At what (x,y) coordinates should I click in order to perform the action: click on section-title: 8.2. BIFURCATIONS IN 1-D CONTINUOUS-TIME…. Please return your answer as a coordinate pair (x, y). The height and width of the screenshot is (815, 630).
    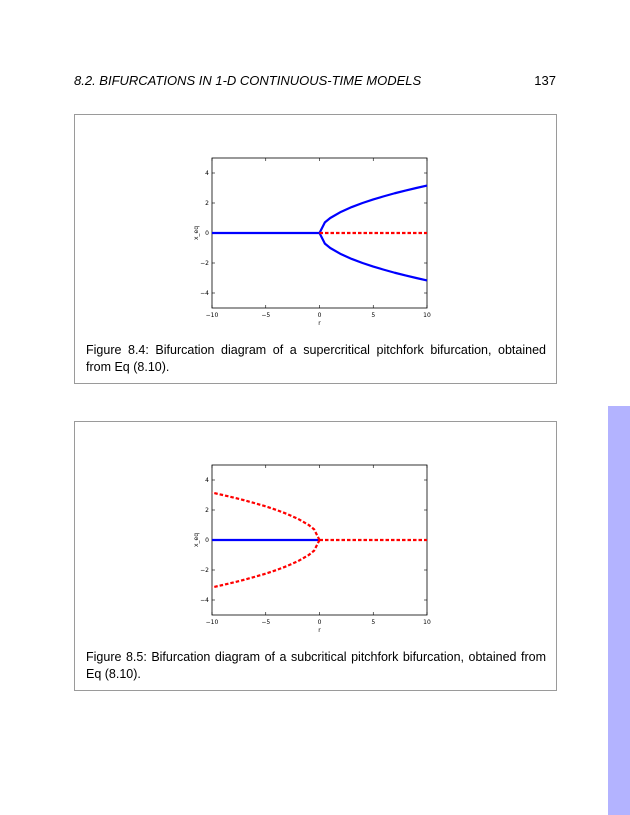
    Looking at the image, I should click on (248, 80).